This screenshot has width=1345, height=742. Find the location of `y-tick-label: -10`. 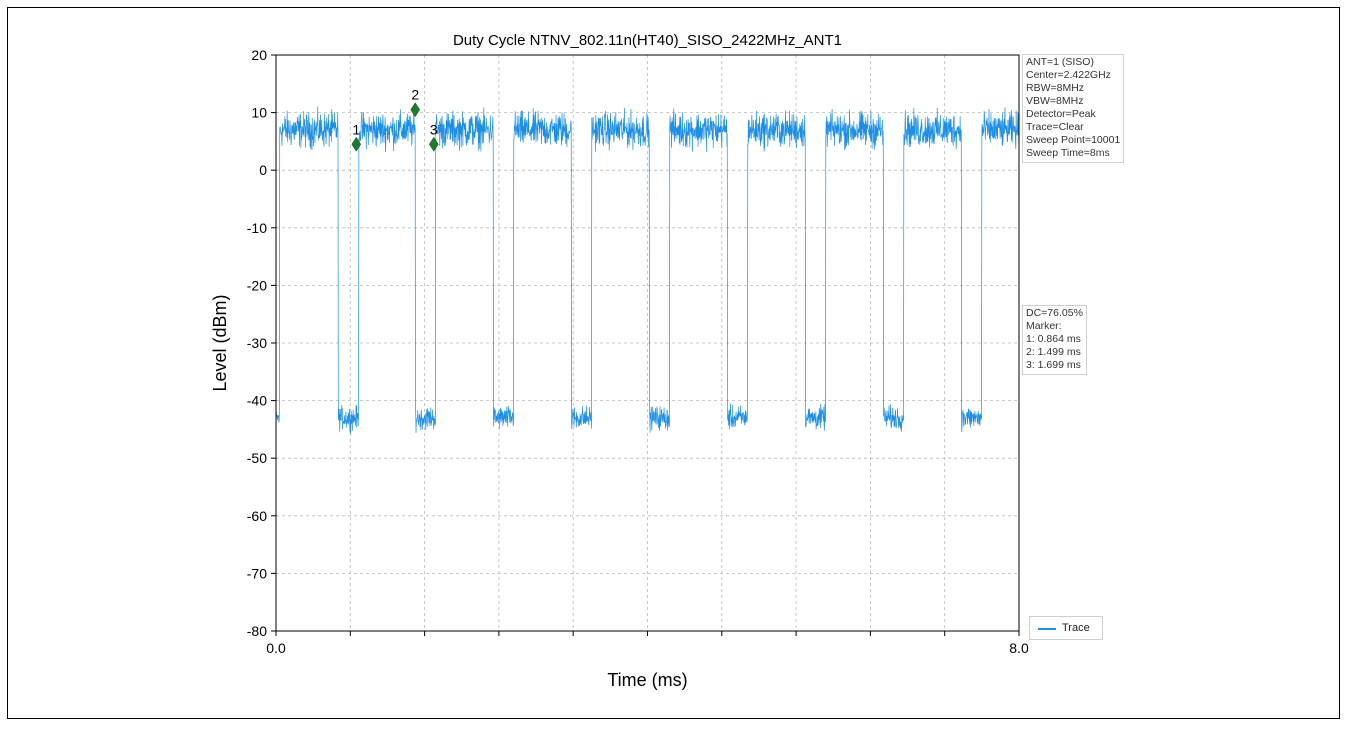

y-tick-label: -10 is located at coordinates (257, 228).